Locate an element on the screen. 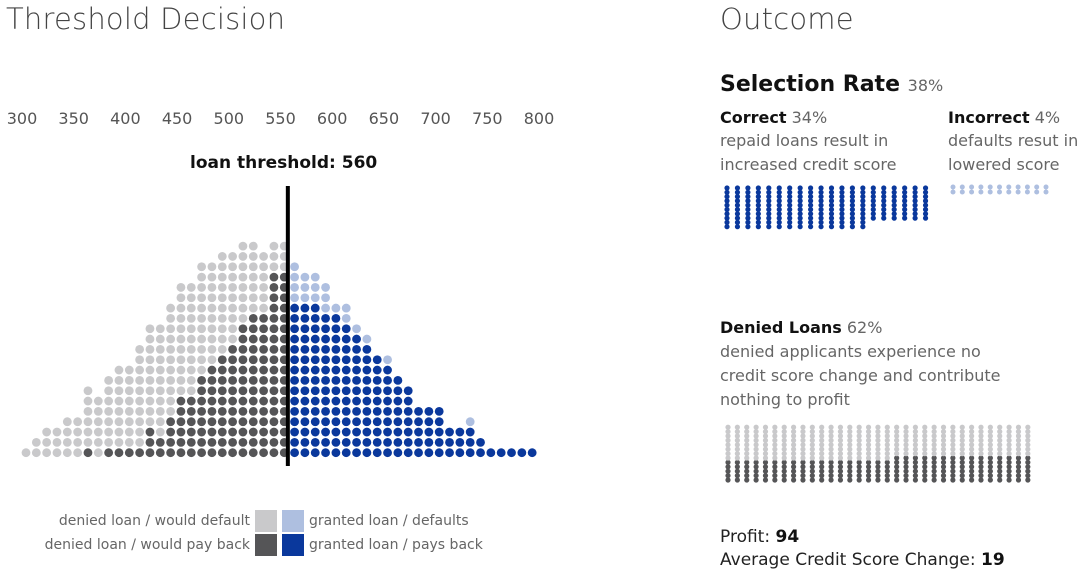 This screenshot has width=1080, height=575. denied-label: Denied Loans is located at coordinates (781, 327).